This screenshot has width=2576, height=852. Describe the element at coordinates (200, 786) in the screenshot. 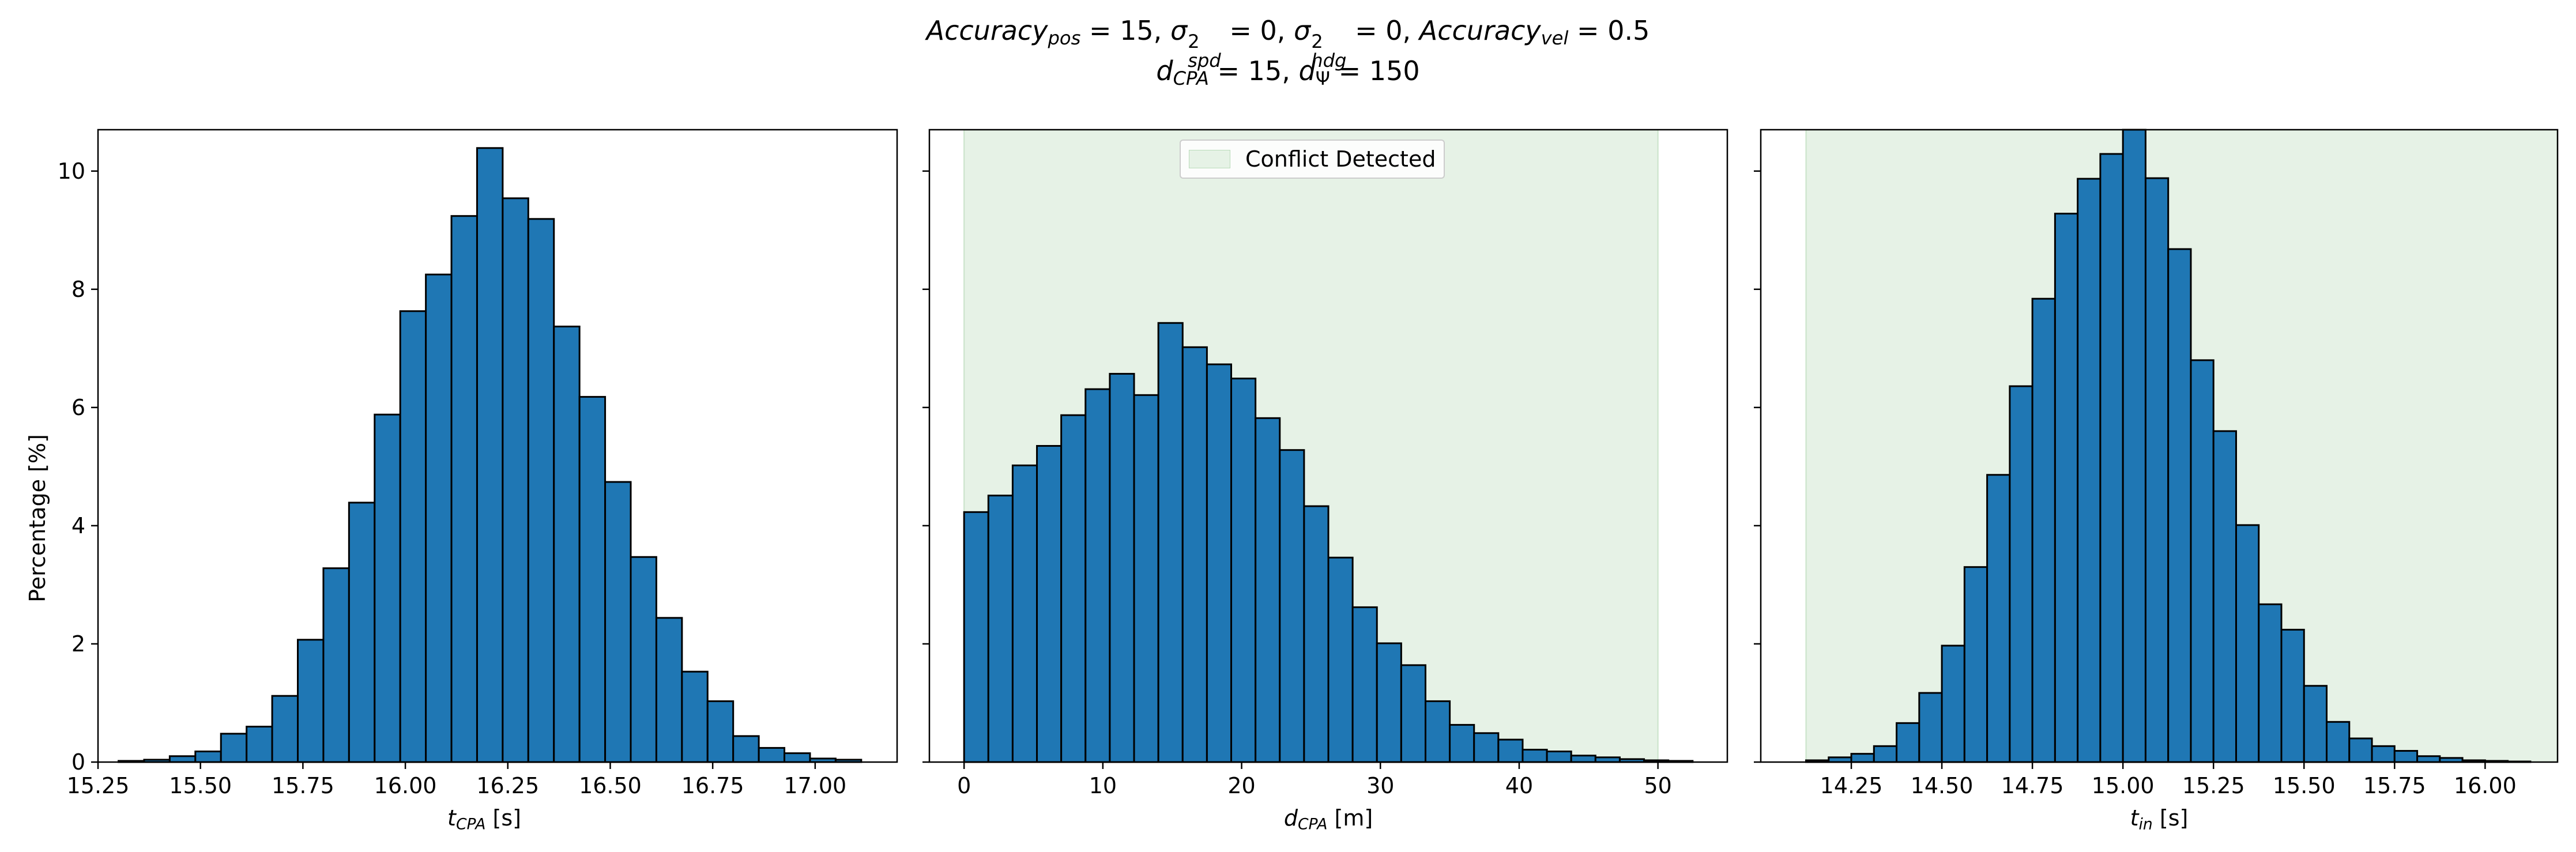

I see `x-tick-label-tcpa: 15.50` at that location.